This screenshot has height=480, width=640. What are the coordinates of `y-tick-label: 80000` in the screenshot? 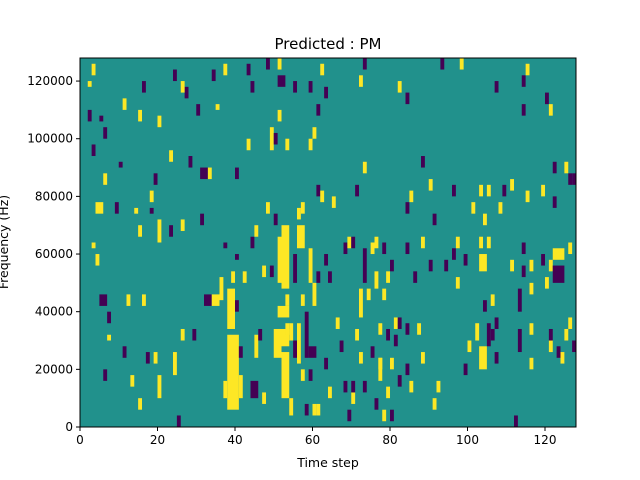 It's located at (54, 196).